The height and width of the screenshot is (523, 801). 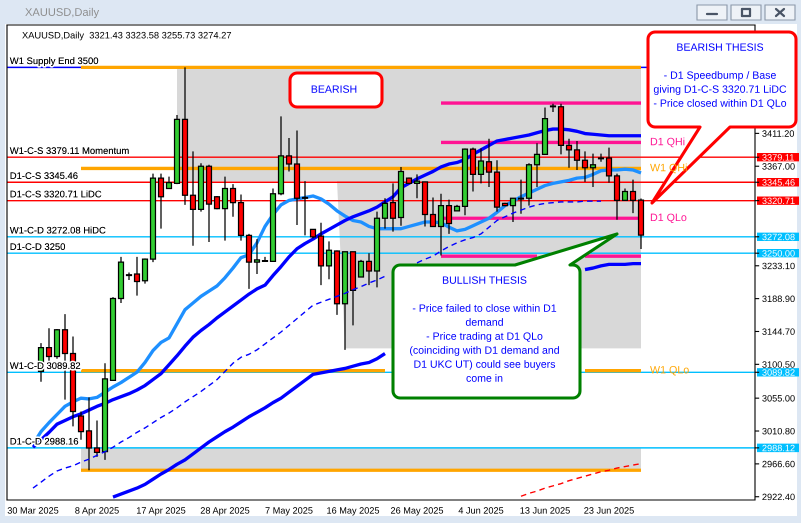 What do you see at coordinates (778, 431) in the screenshot?
I see `y-tick-label: 3010.80` at bounding box center [778, 431].